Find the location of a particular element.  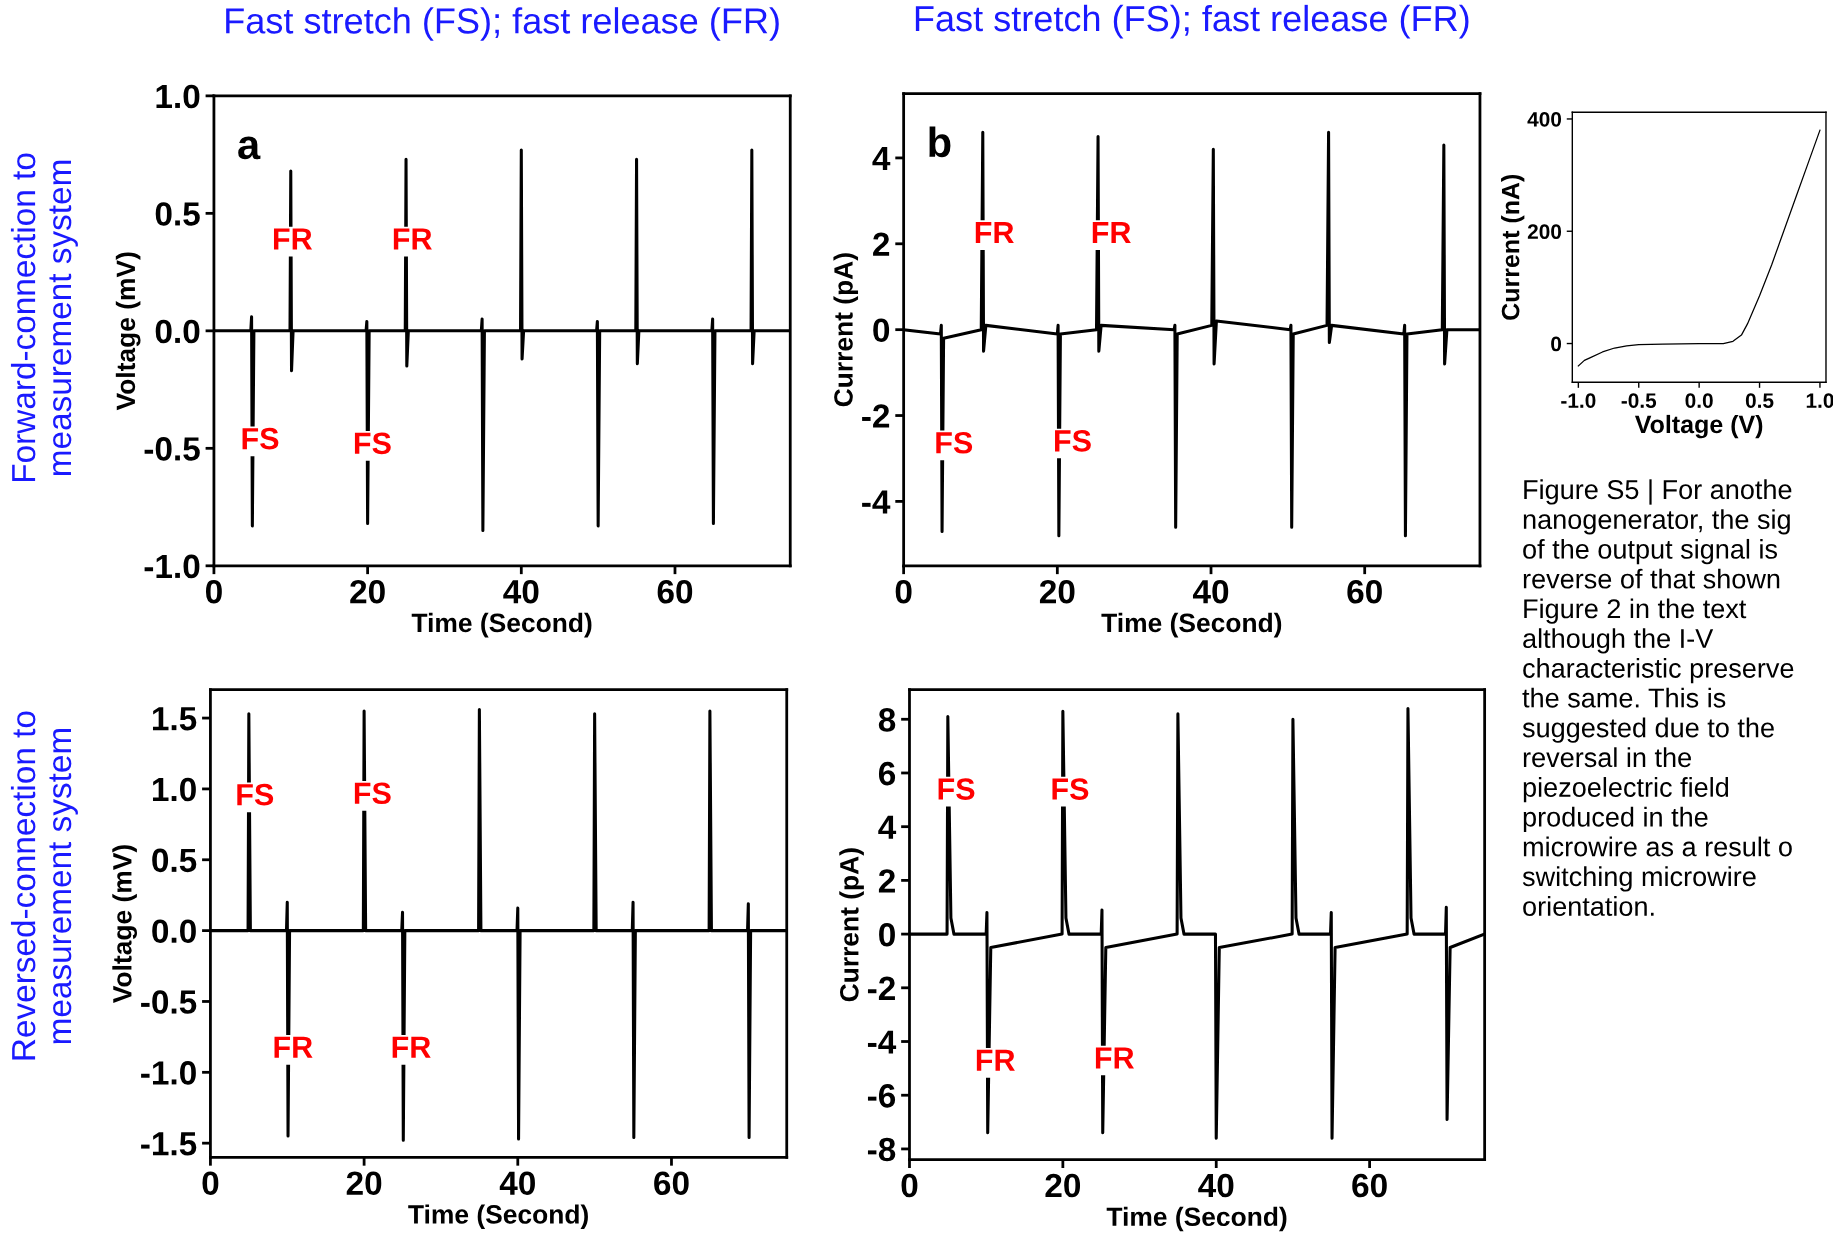

y-tick-label: 6 is located at coordinates (887, 773).